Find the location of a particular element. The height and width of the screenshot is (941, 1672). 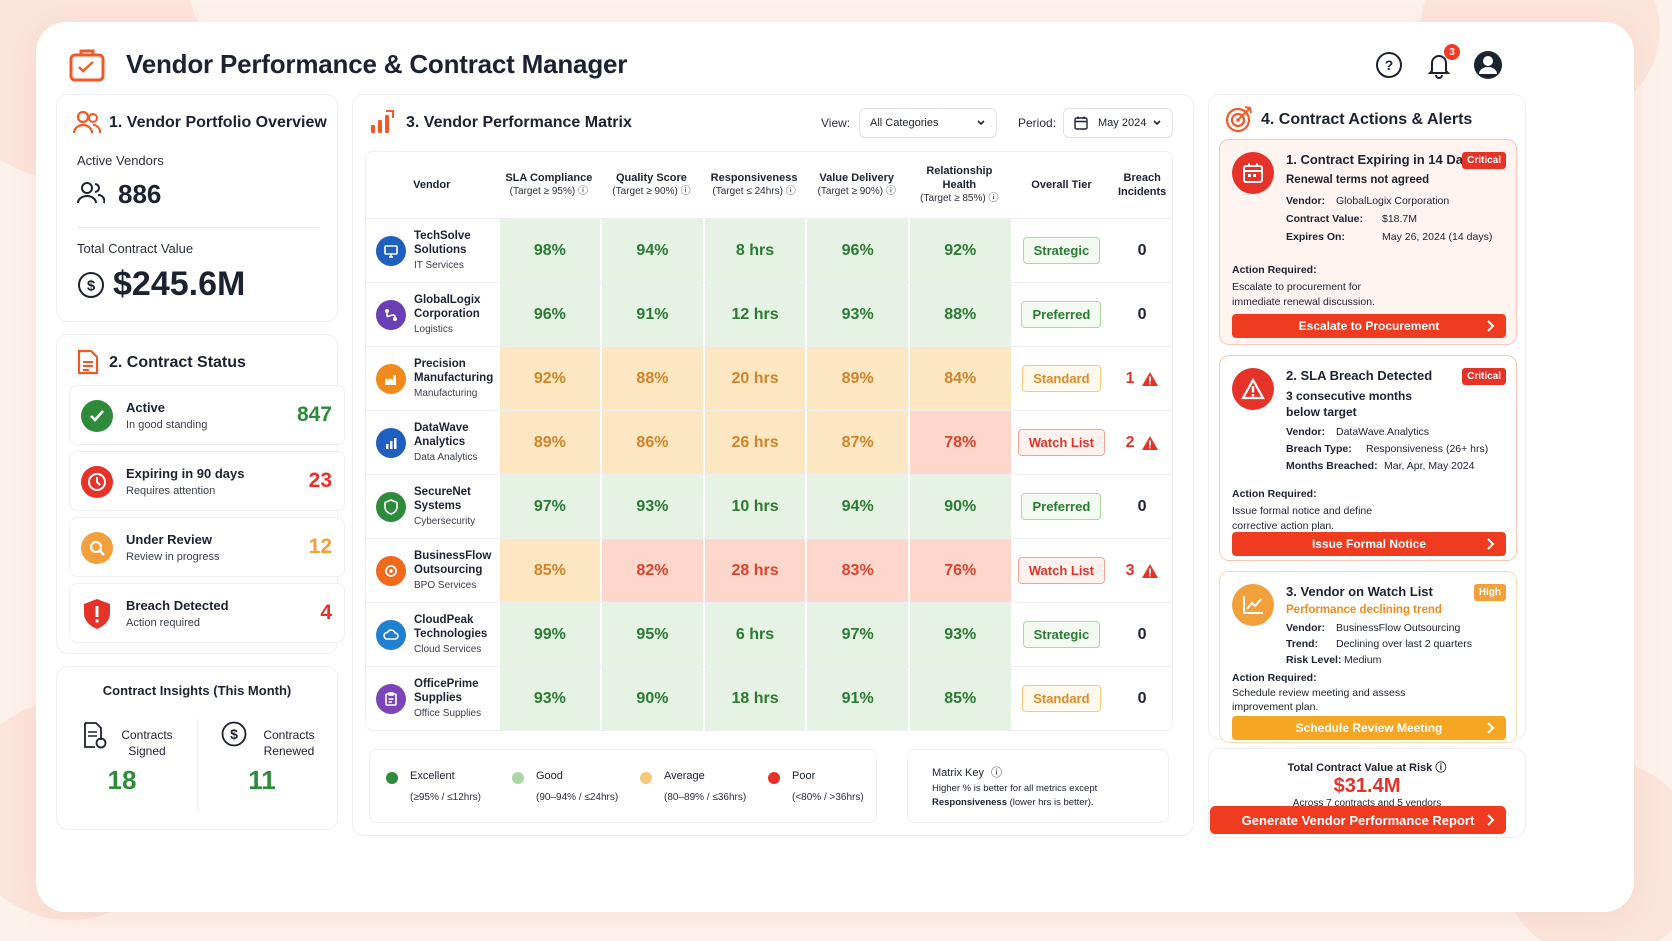

breach-count: 2 is located at coordinates (1130, 442).